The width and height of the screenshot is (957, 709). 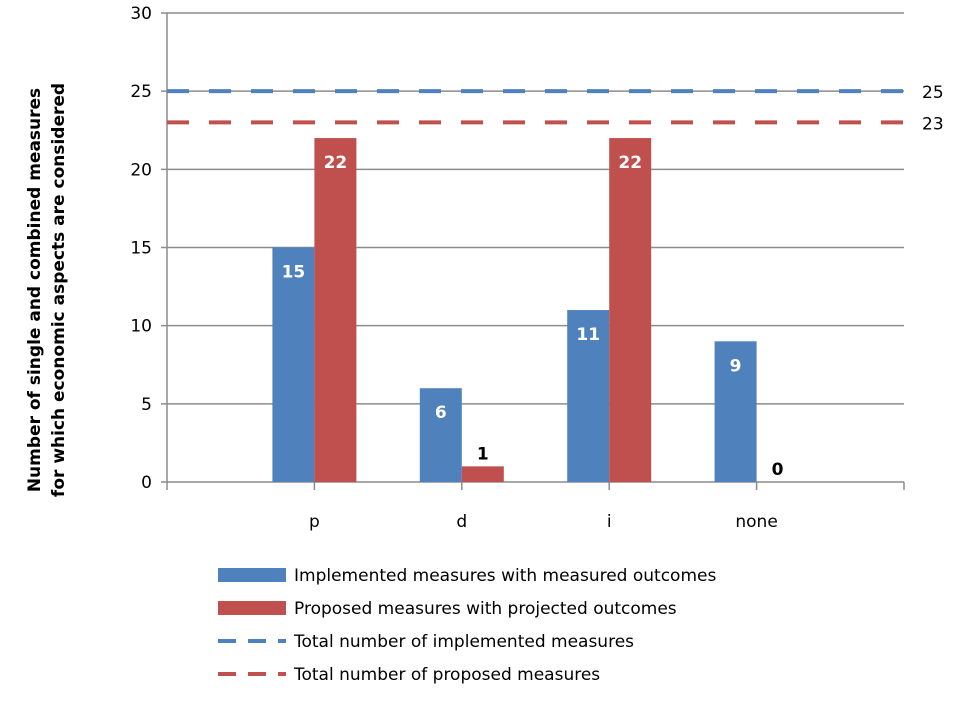 What do you see at coordinates (141, 92) in the screenshot?
I see `y-tick-label: 25` at bounding box center [141, 92].